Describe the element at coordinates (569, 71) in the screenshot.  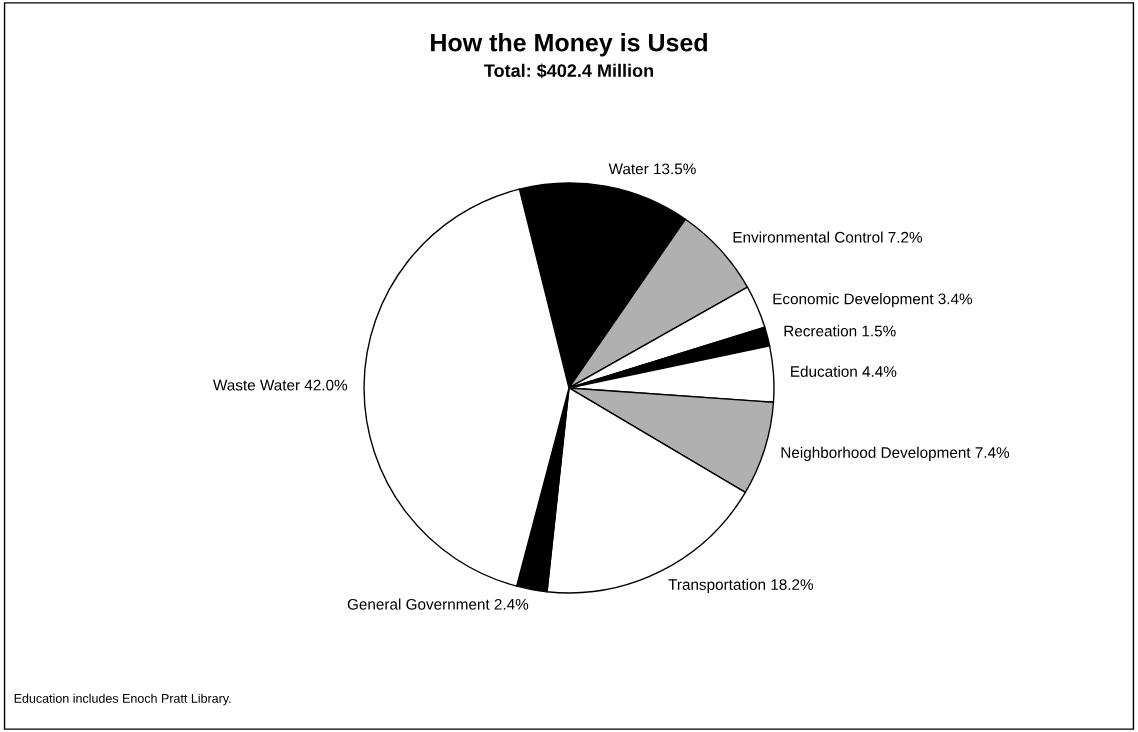
I see `chart-subtitle: Total: $402.4 Million` at that location.